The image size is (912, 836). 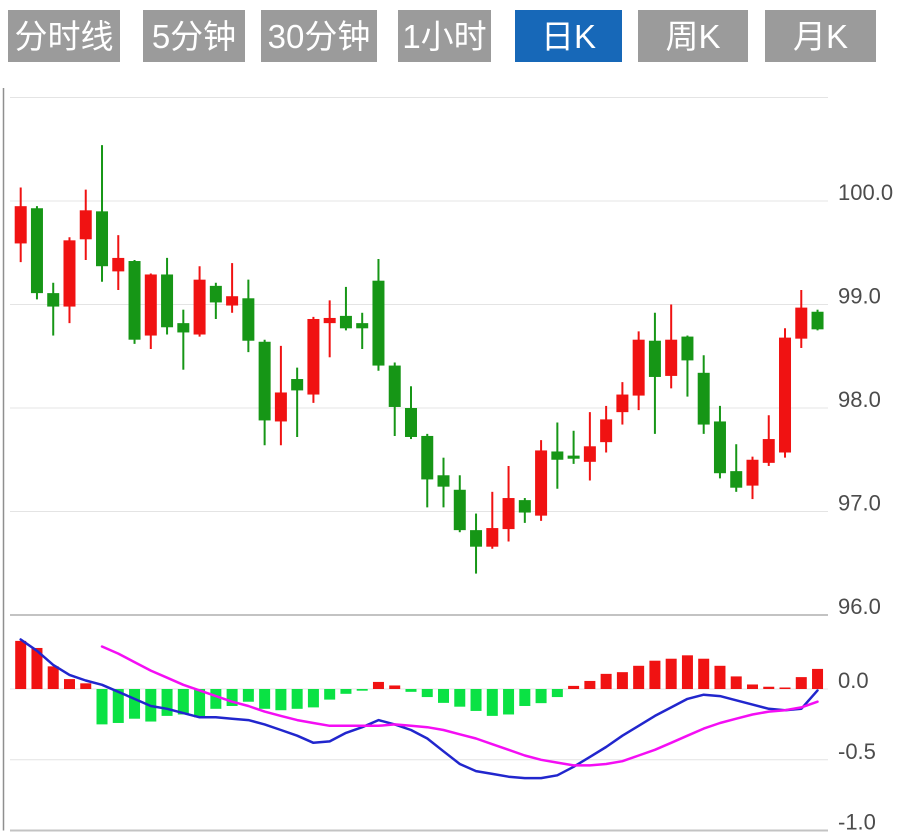 What do you see at coordinates (820, 36) in the screenshot?
I see `tab-monthly-k: 月K` at bounding box center [820, 36].